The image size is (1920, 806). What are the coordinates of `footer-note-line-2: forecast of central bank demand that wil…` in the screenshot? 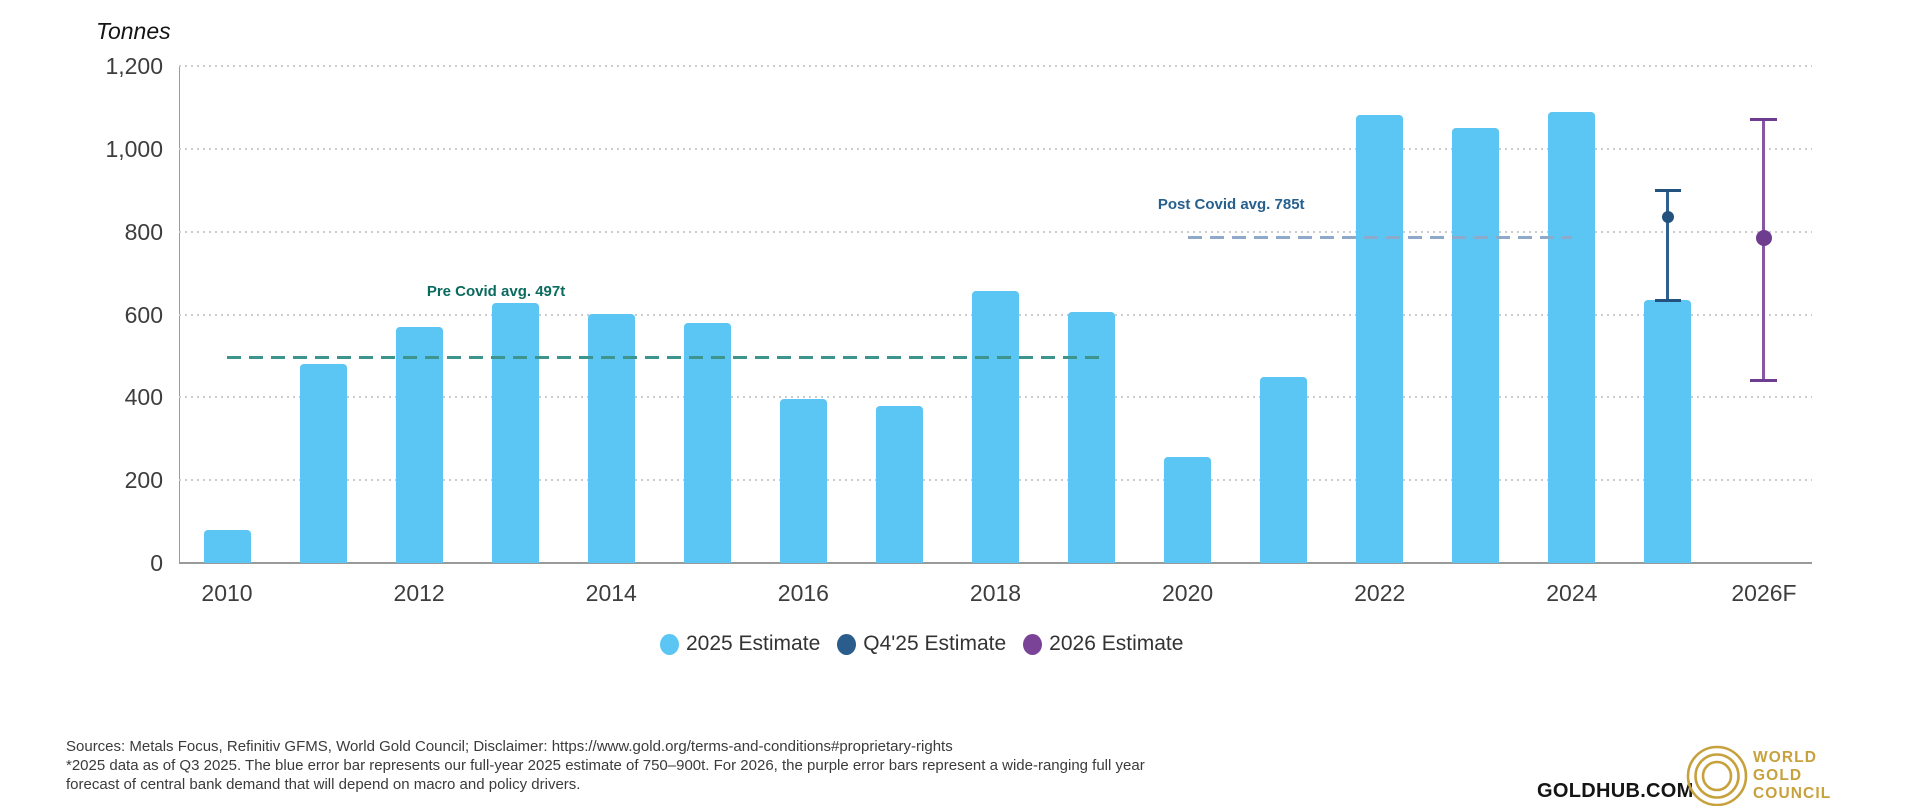 It's located at (323, 784).